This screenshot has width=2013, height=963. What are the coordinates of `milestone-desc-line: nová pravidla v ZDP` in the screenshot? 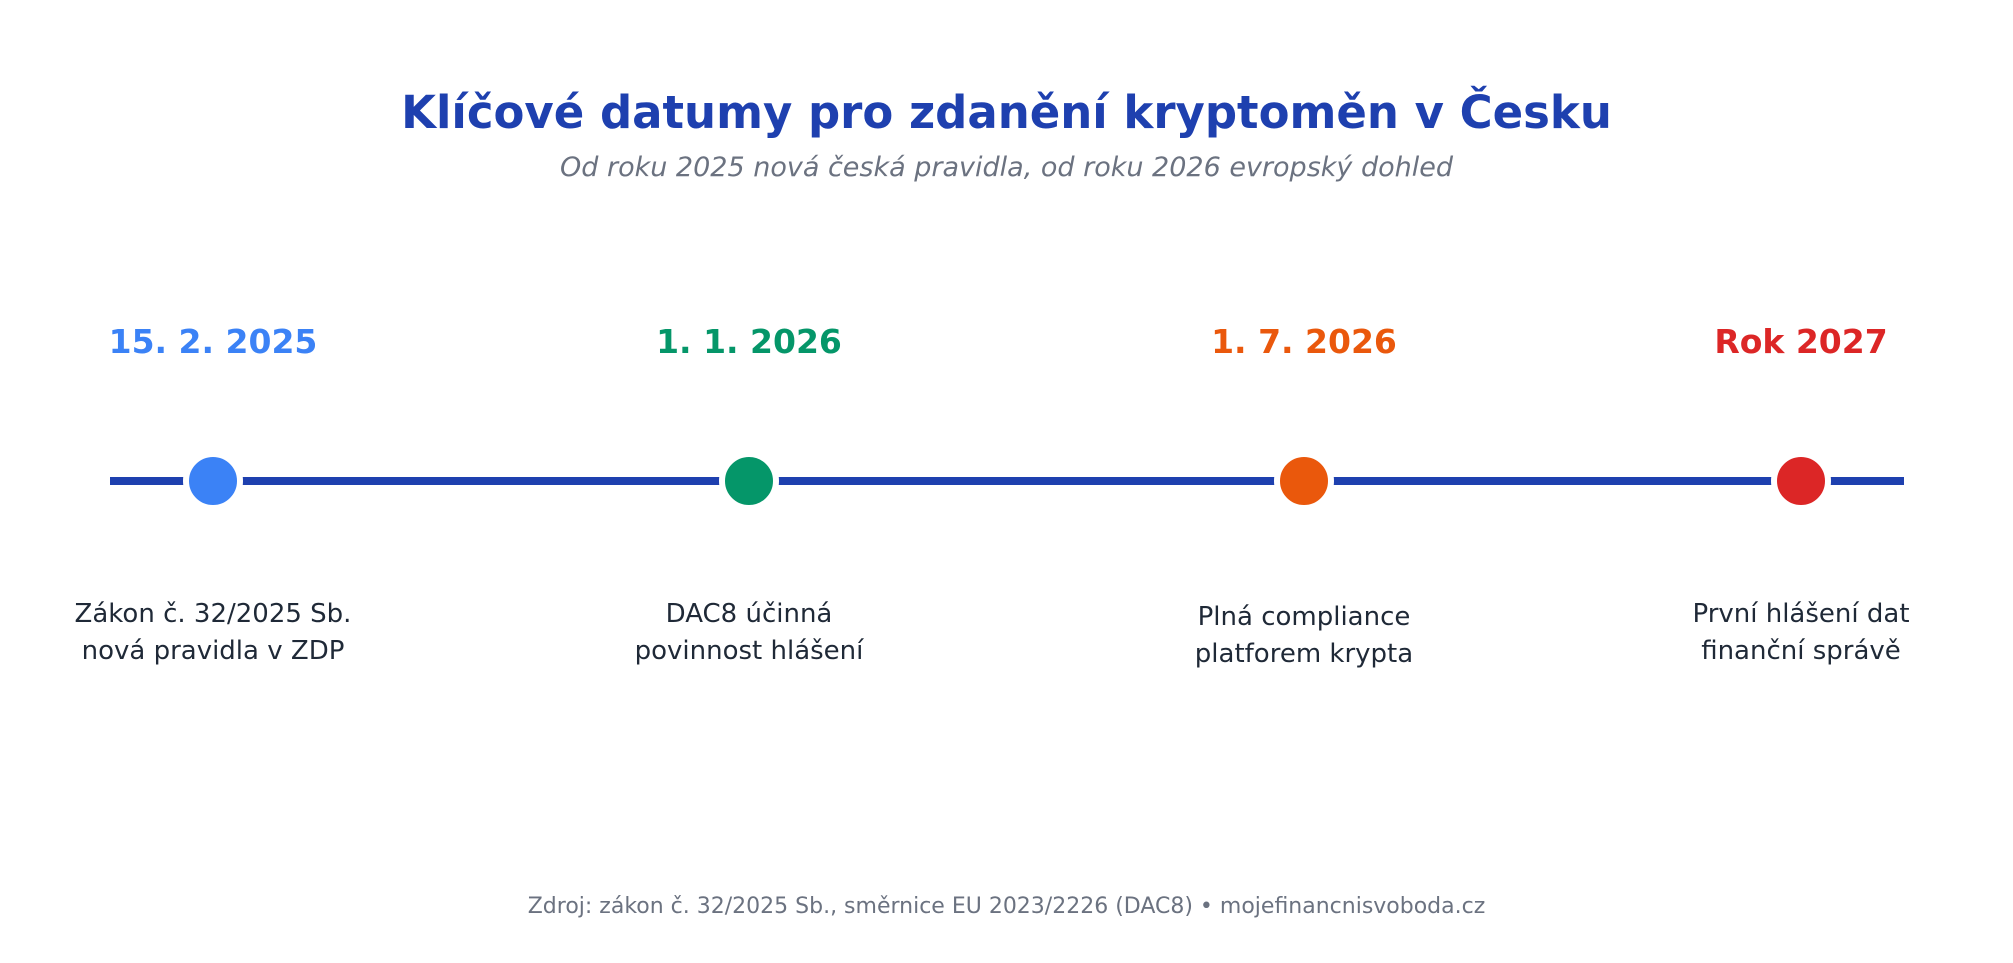 It's located at (213, 651).